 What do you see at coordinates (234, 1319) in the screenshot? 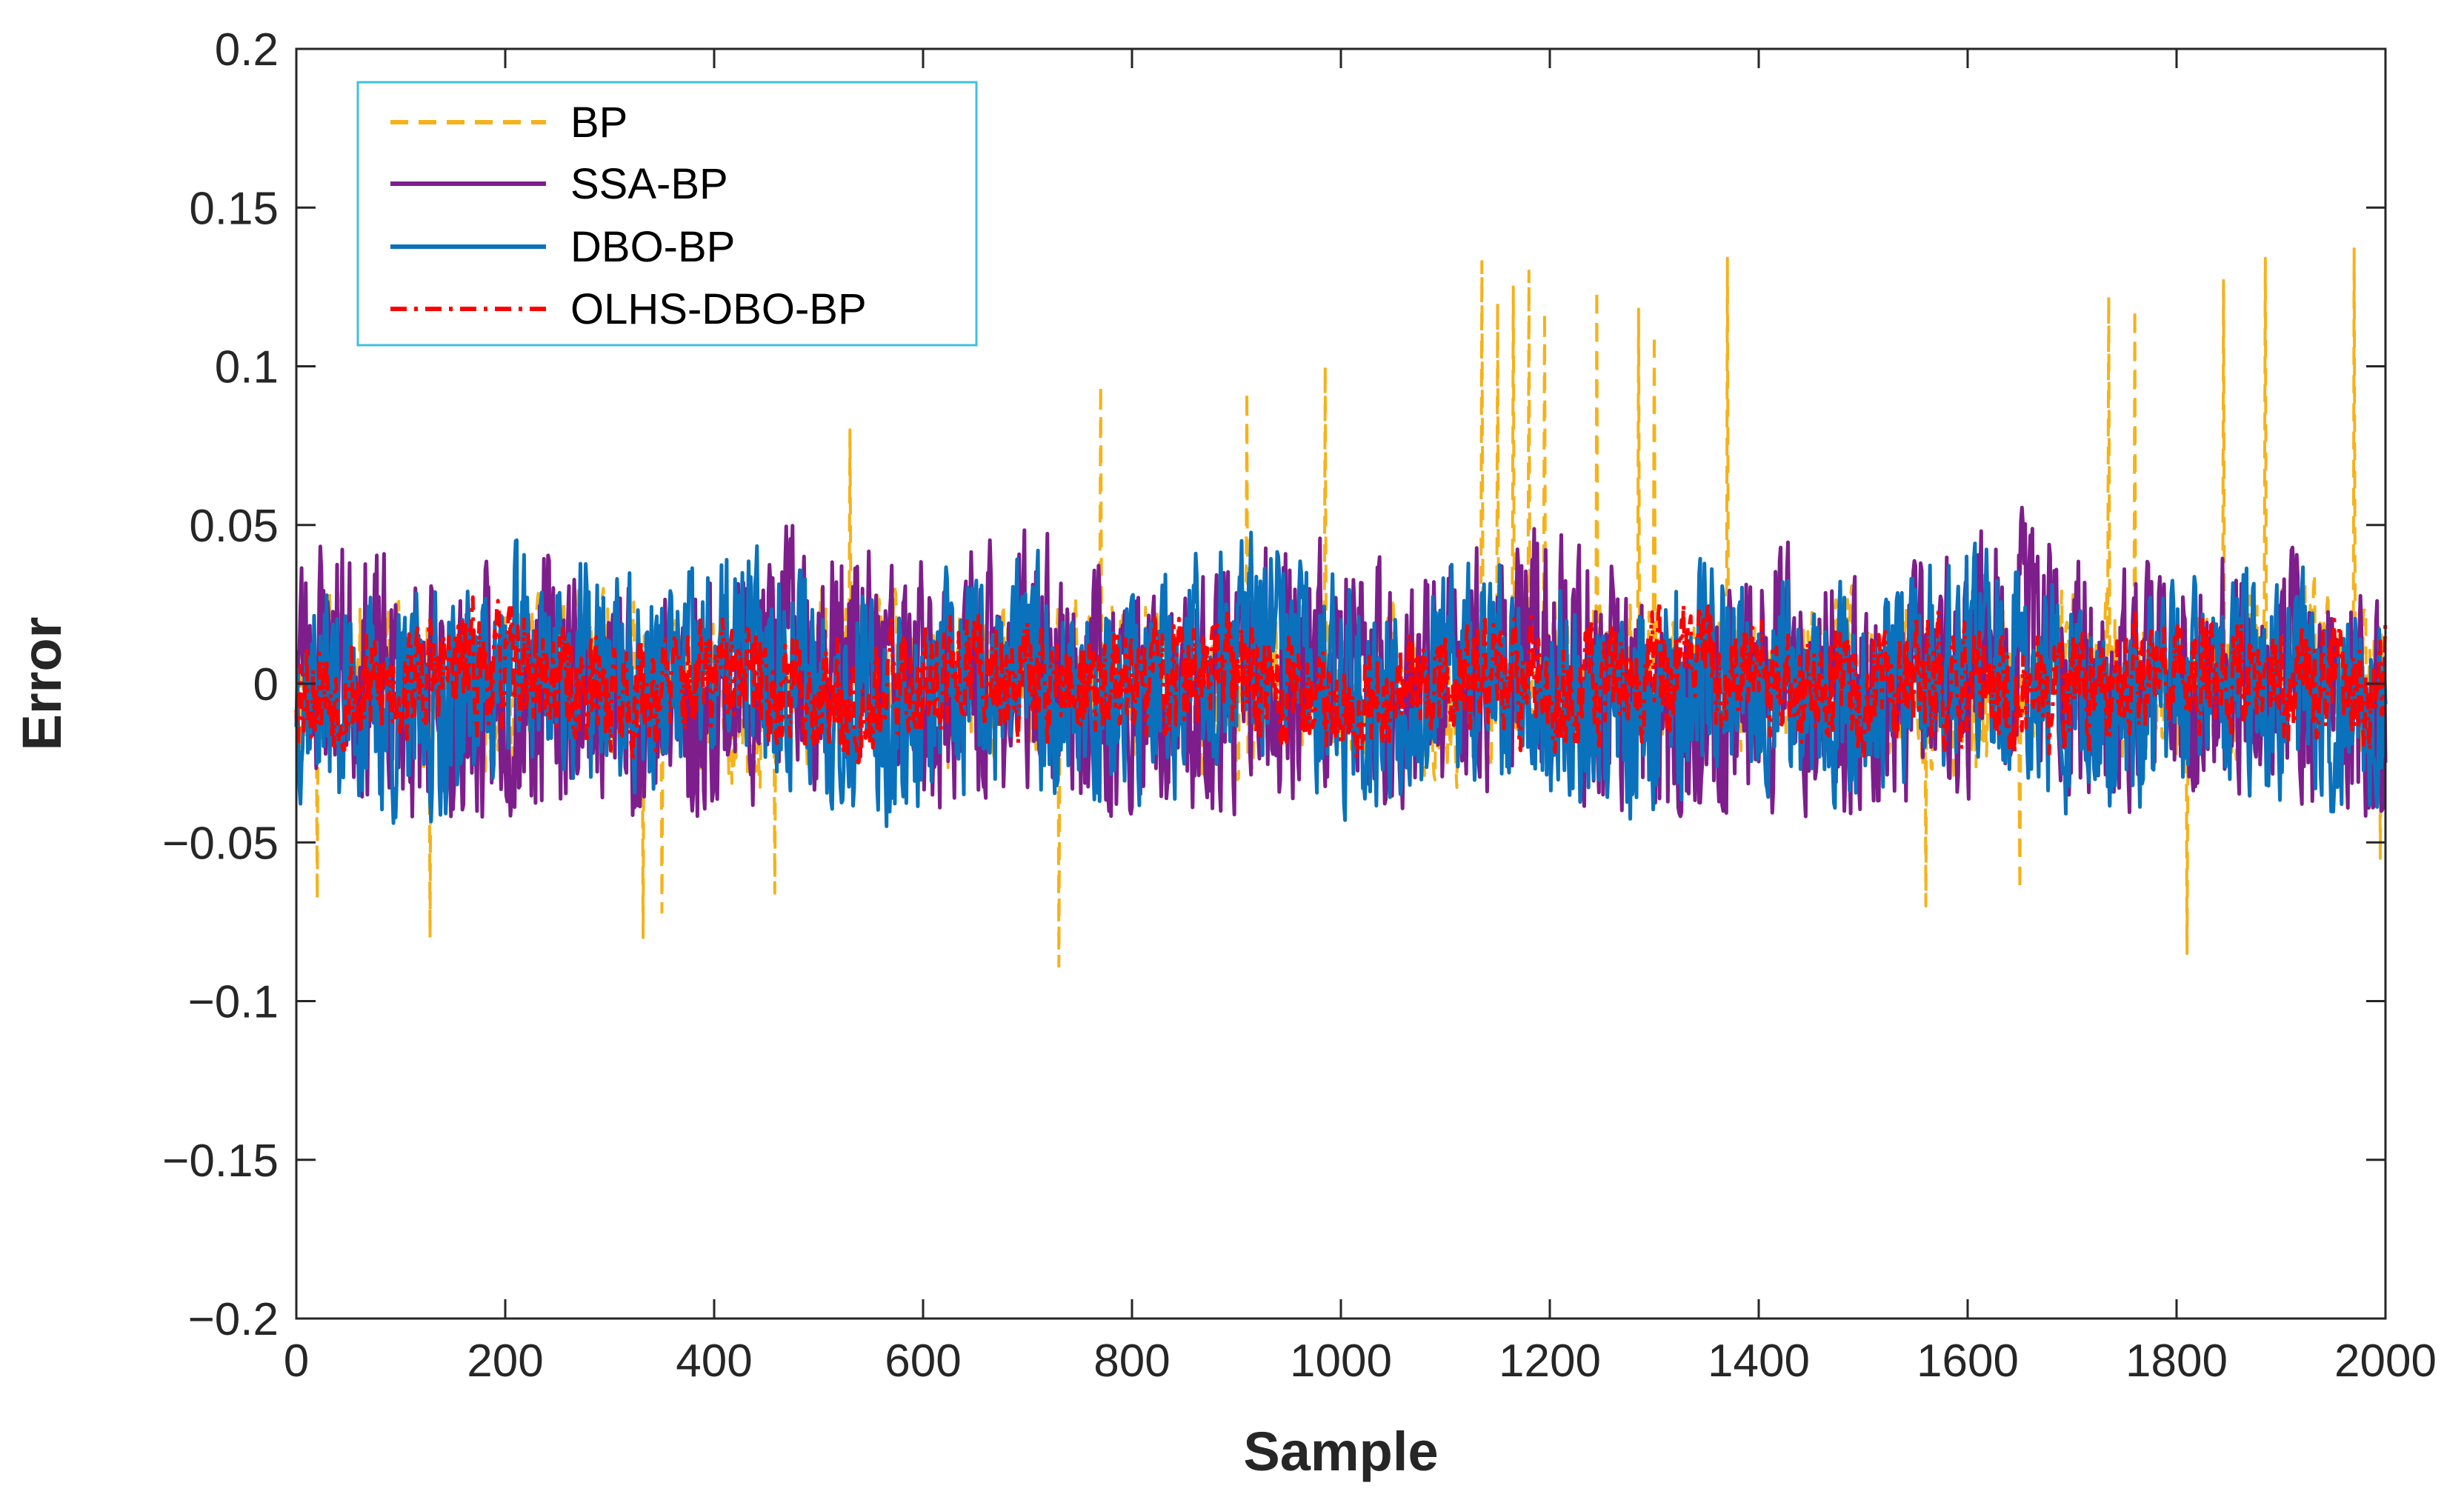
I see `y-tick-label: −0.2` at bounding box center [234, 1319].